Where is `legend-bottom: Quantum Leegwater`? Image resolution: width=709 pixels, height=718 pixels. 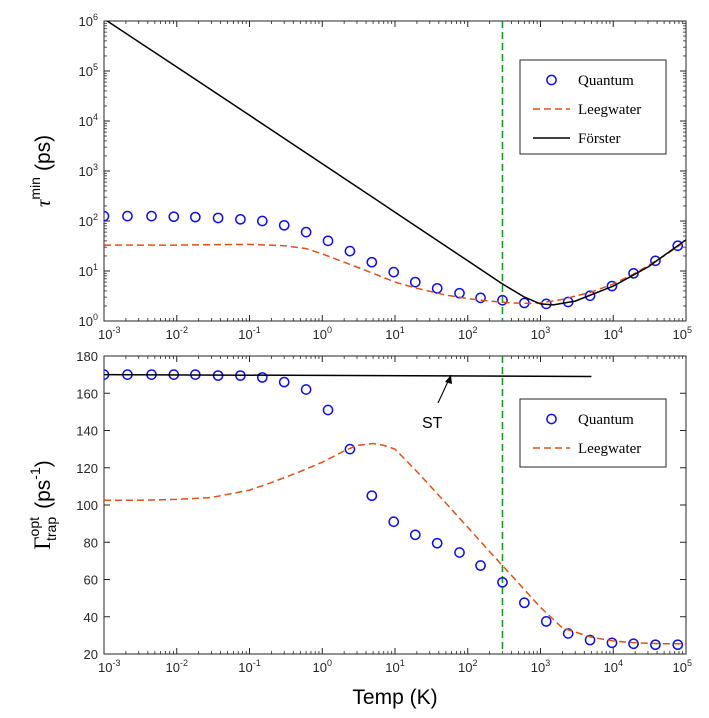
legend-bottom: Quantum Leegwater is located at coordinates (593, 433).